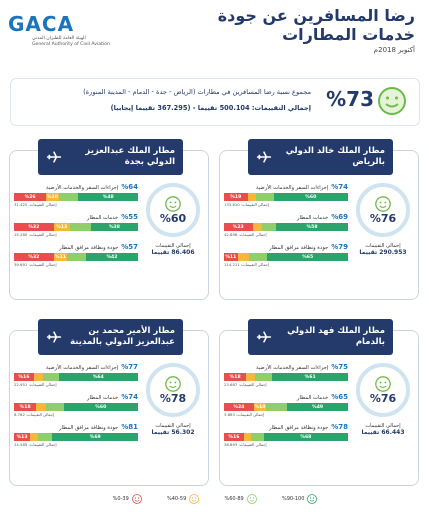  I want to click on criterion-title: %74إجراءات السفر والخدمات الأرضية, so click(286, 187).